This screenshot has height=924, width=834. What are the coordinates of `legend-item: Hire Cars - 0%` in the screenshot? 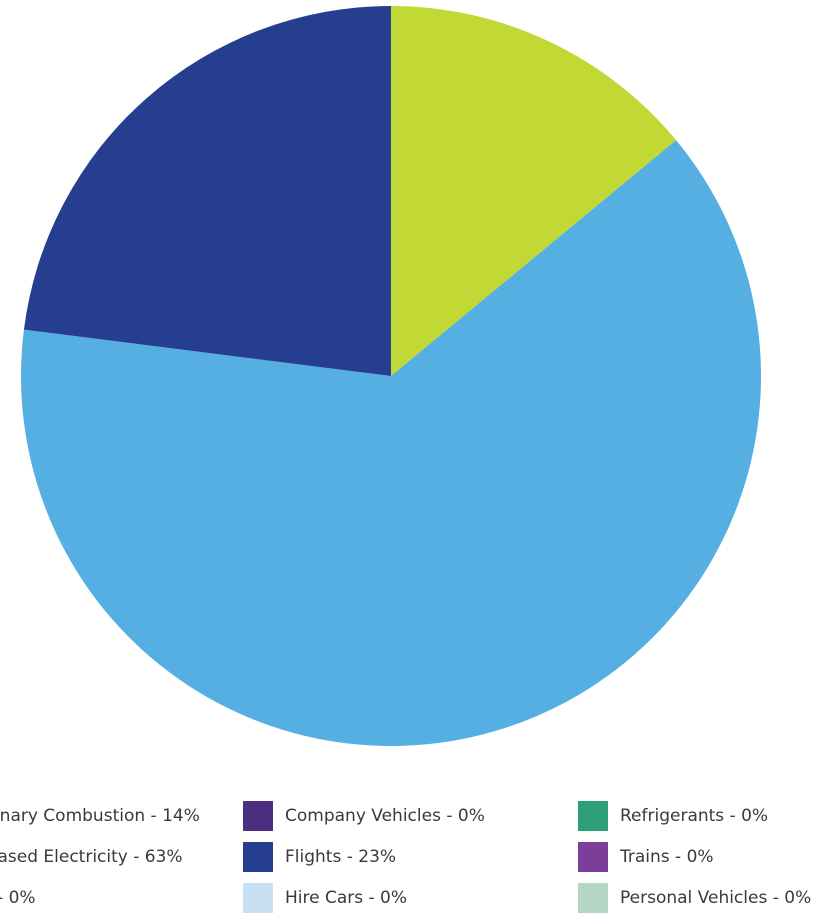 It's located at (325, 898).